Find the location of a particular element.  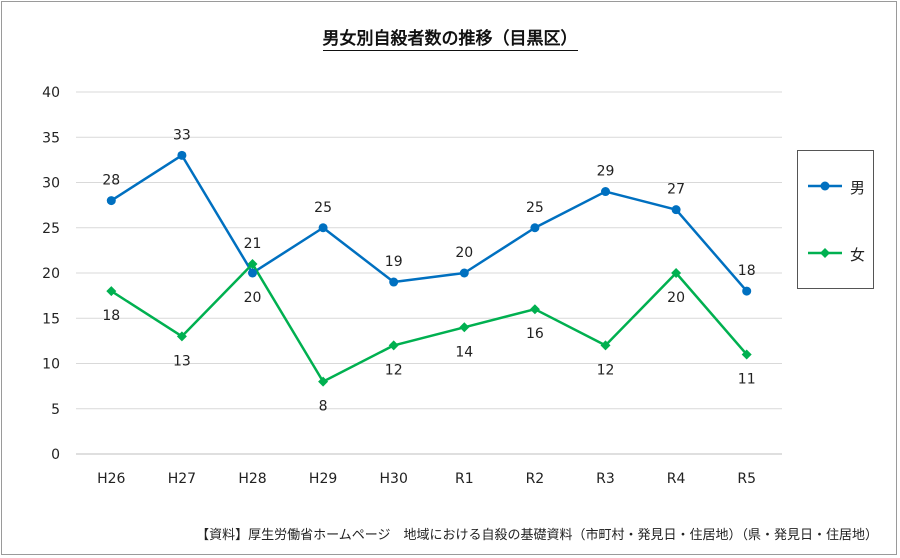

x-tick-label: R1 is located at coordinates (464, 479).